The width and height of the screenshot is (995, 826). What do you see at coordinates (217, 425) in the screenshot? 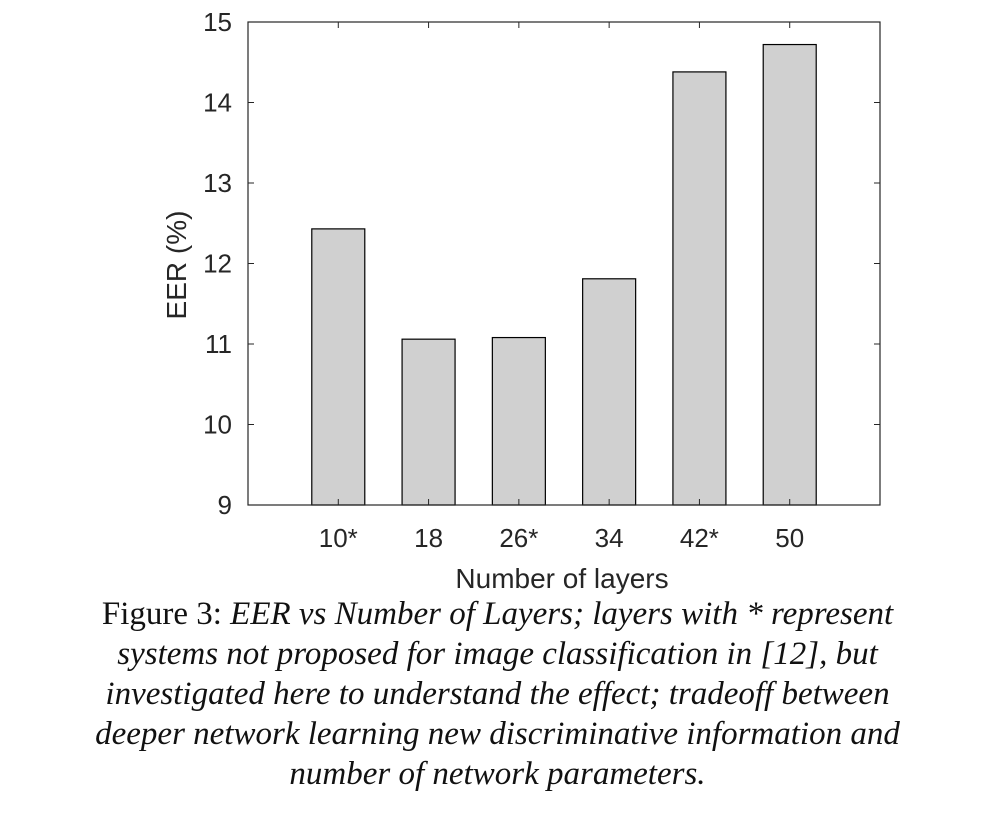
I see `y-tick-label: 10` at bounding box center [217, 425].